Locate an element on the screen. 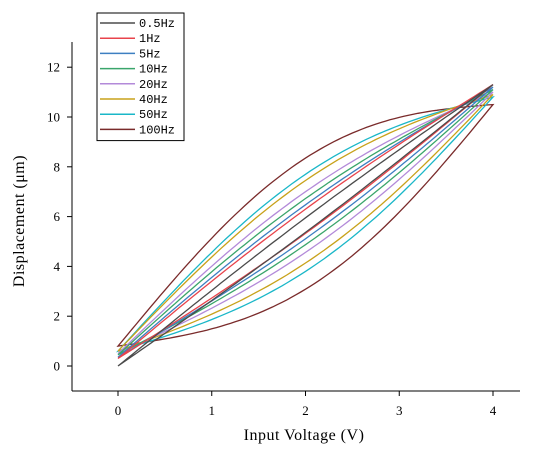  x-tick-label: 4 is located at coordinates (493, 410).